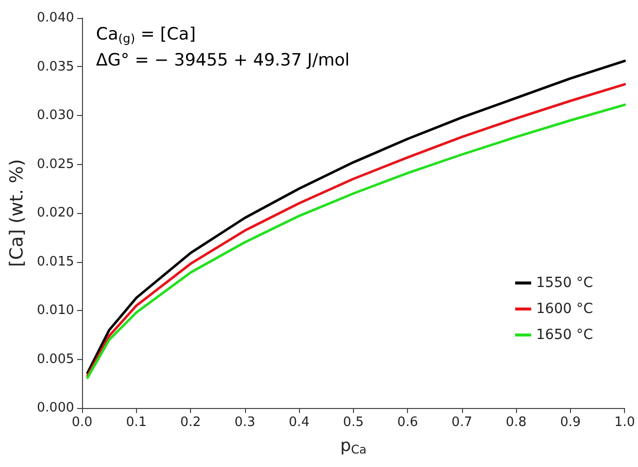 The width and height of the screenshot is (638, 467). What do you see at coordinates (17, 213) in the screenshot?
I see `y-axis-title: [Ca] (wt. %)` at bounding box center [17, 213].